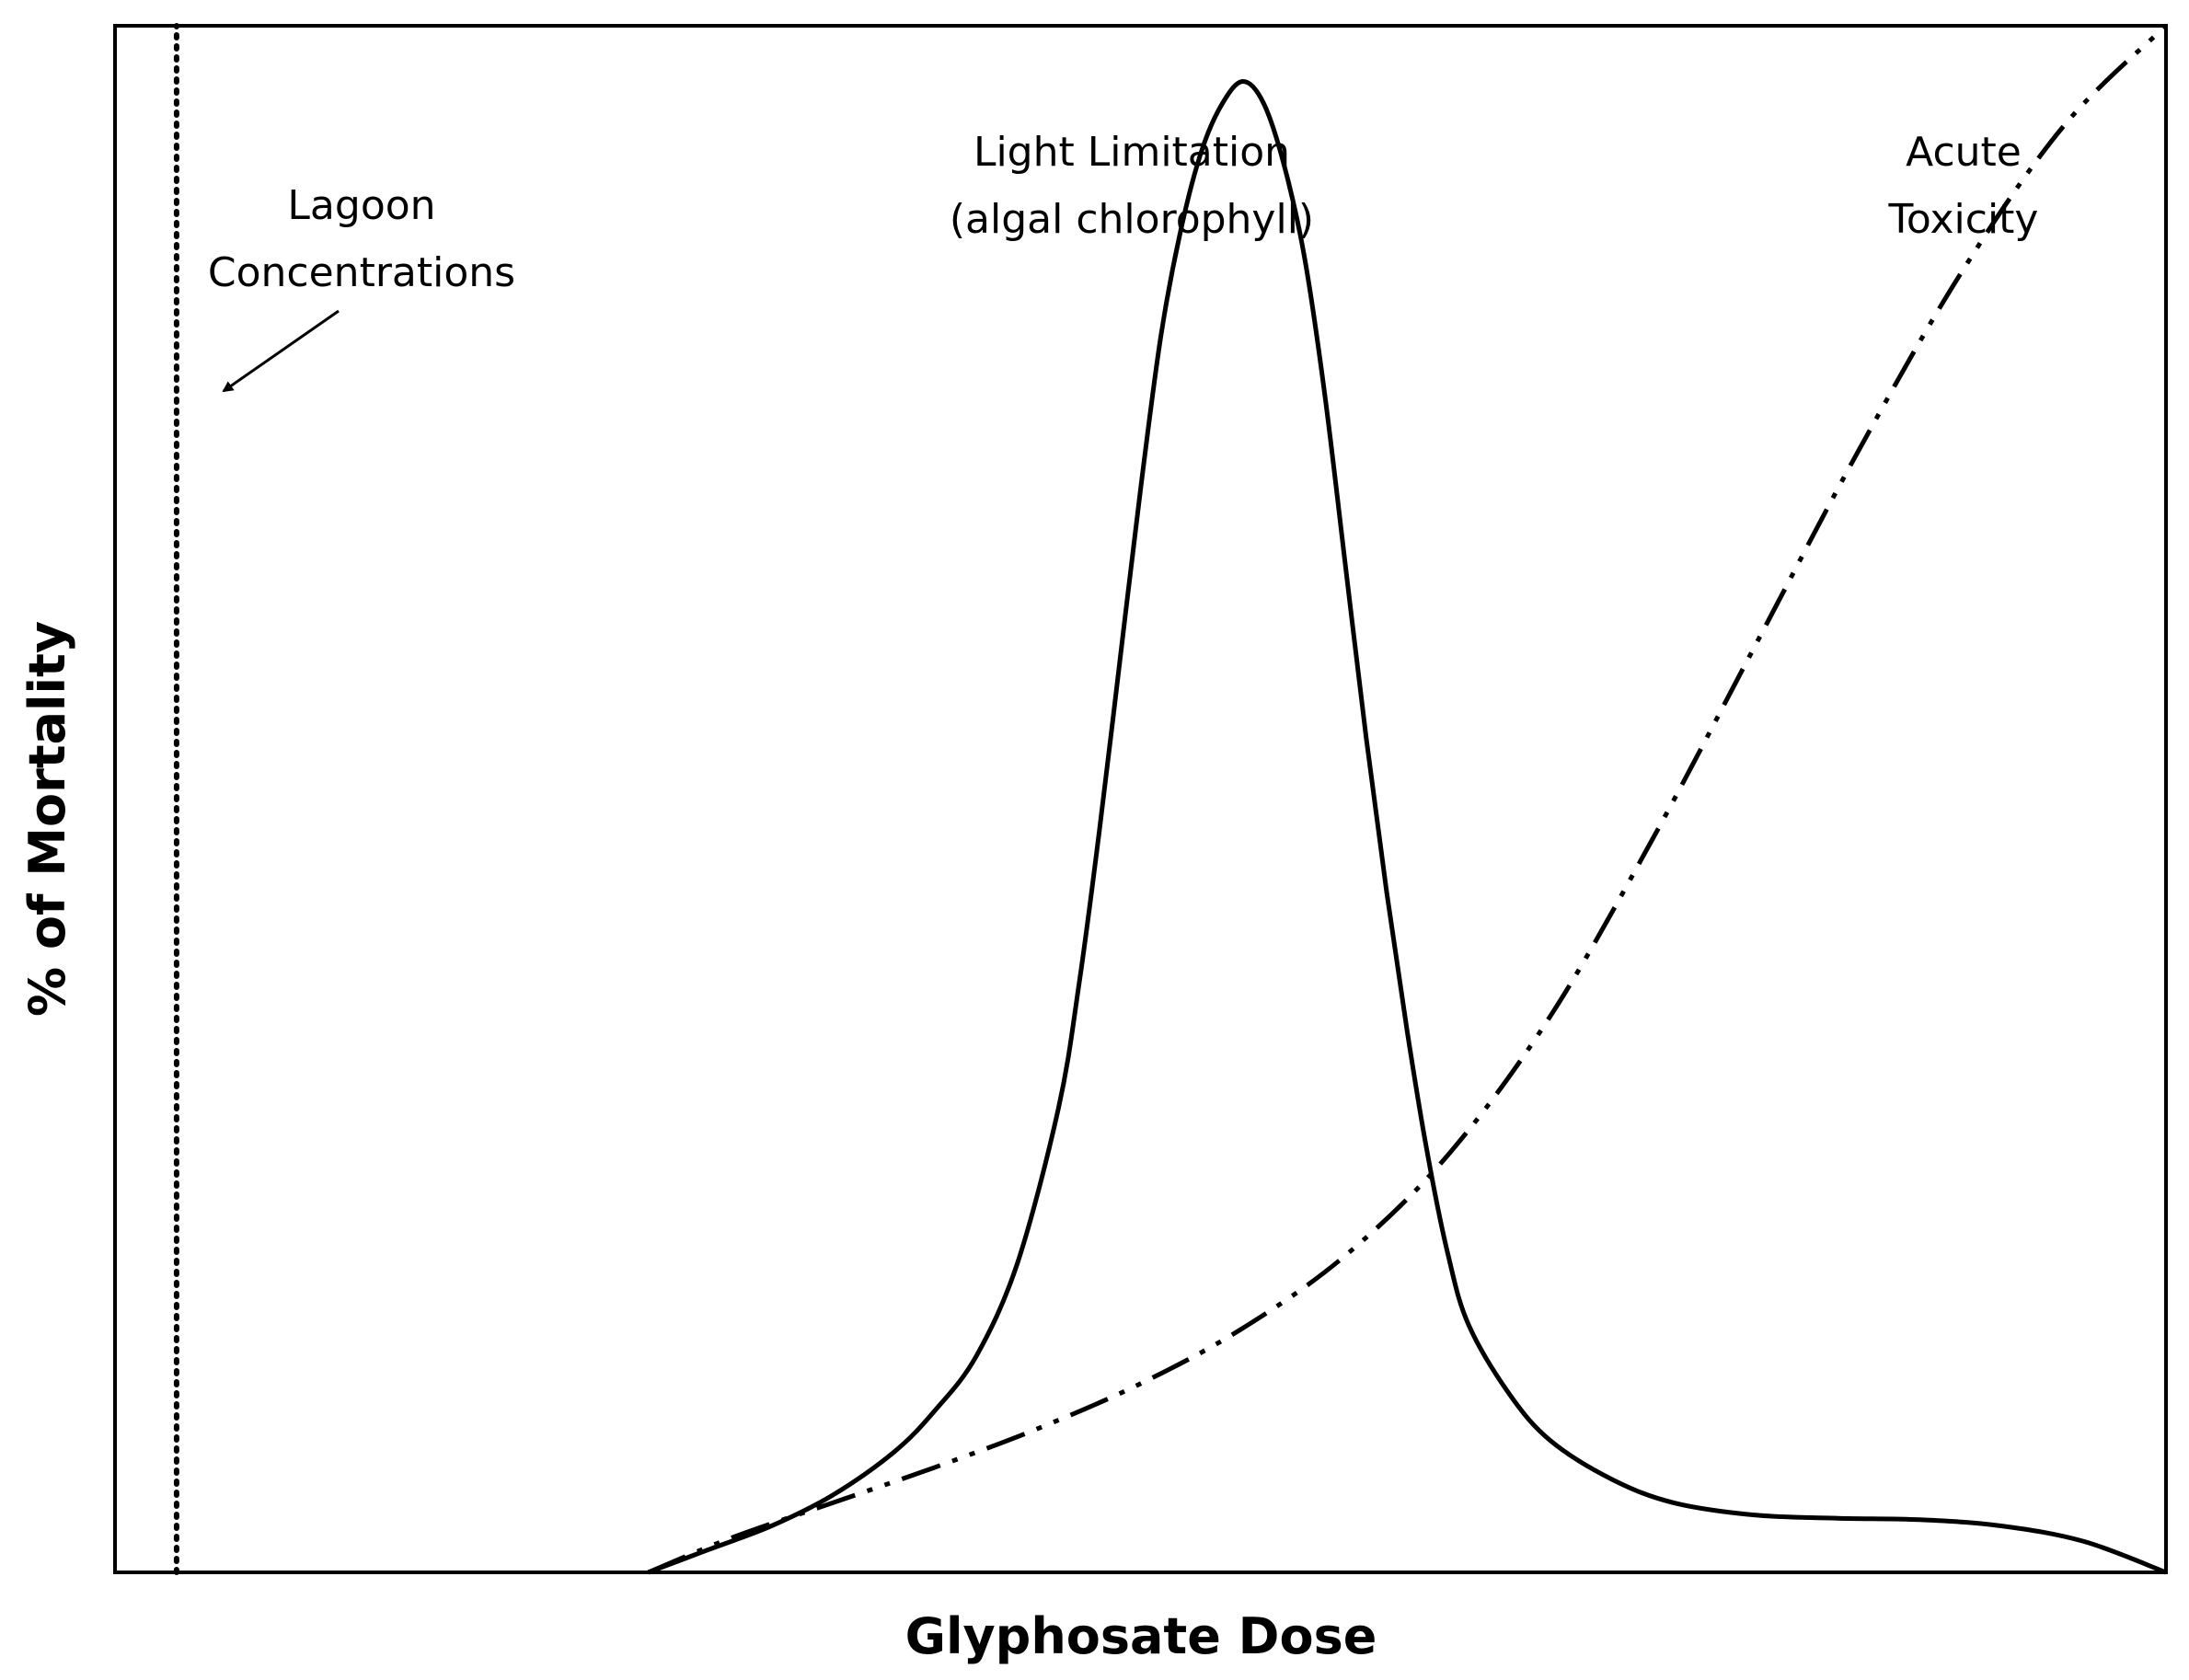 This screenshot has height=1680, width=2189. What do you see at coordinates (361, 272) in the screenshot?
I see `annotation-lagoon-line2: Concentrations` at bounding box center [361, 272].